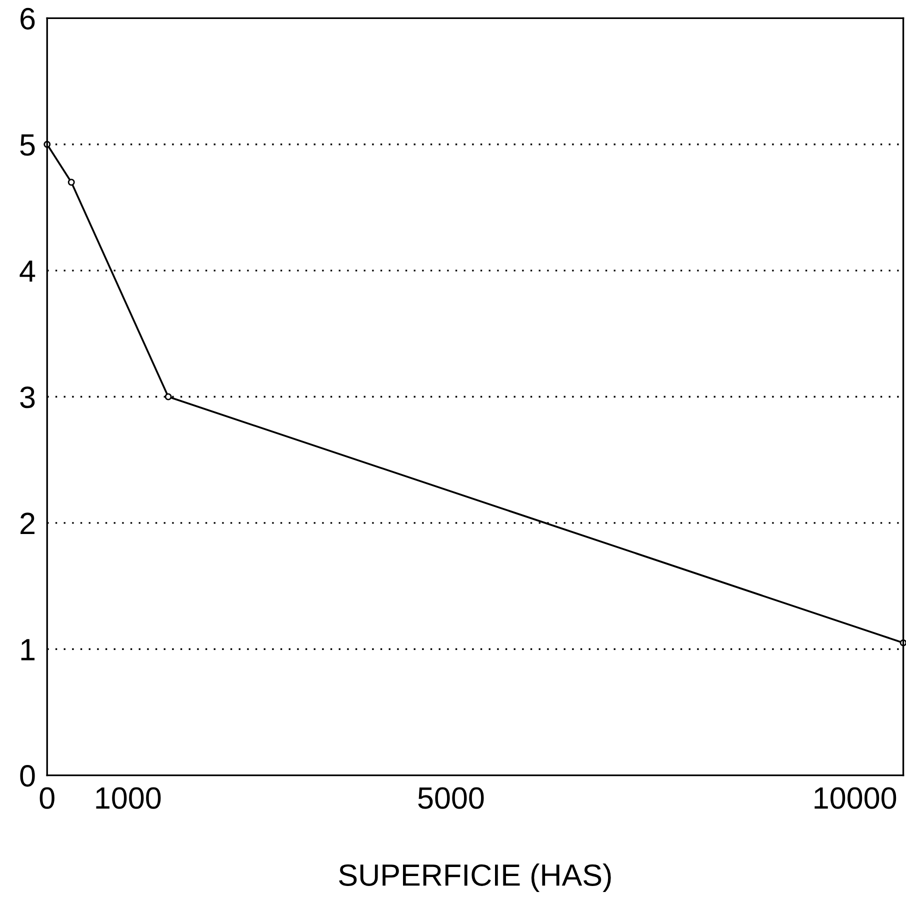 Image resolution: width=906 pixels, height=910 pixels. I want to click on x-tick-label: 10000, so click(855, 798).